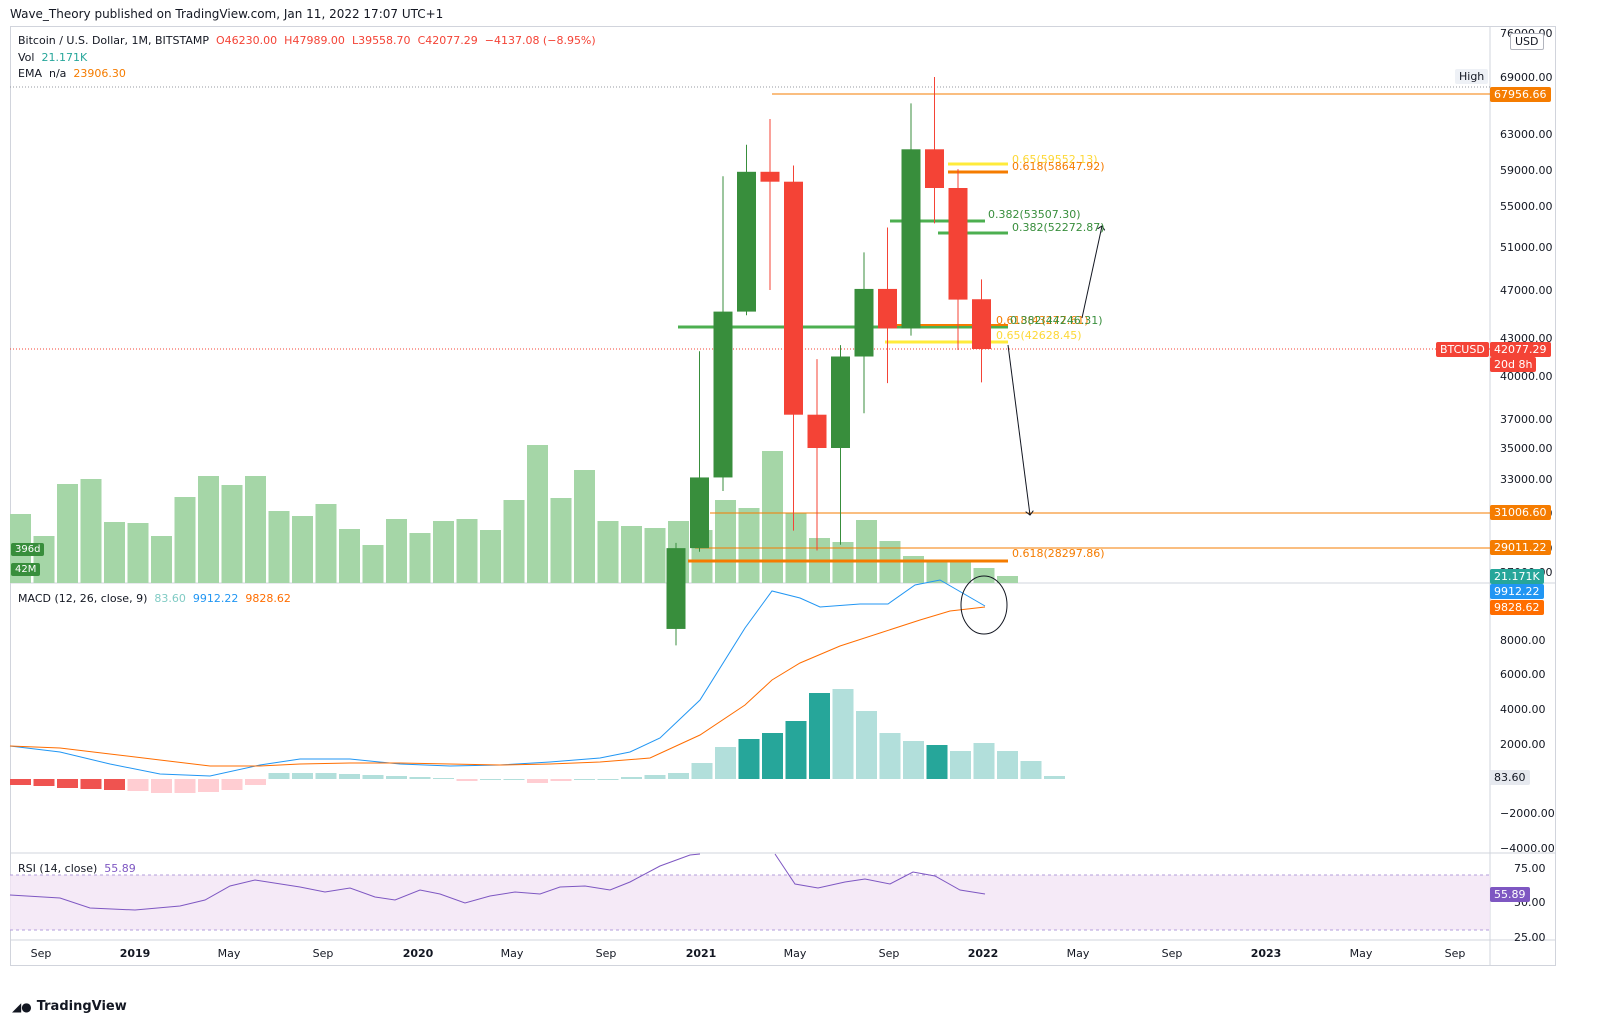 The height and width of the screenshot is (1025, 1604). What do you see at coordinates (58, 868) in the screenshot?
I see `legend-rsi-label: RSI (14, close)` at bounding box center [58, 868].